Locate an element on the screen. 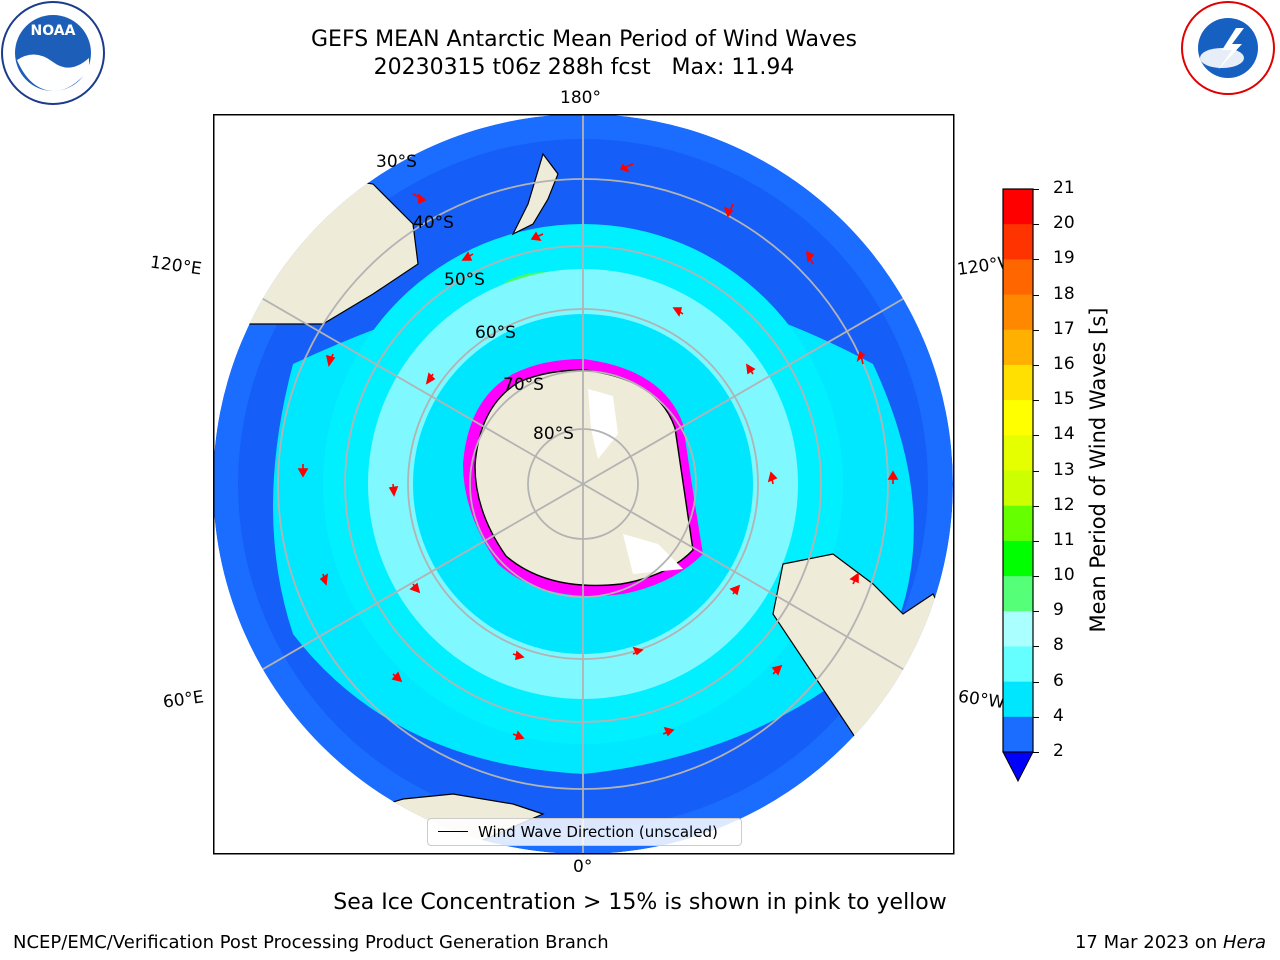 The width and height of the screenshot is (1280, 960). lat-label-60s: 60°S is located at coordinates (495, 333).